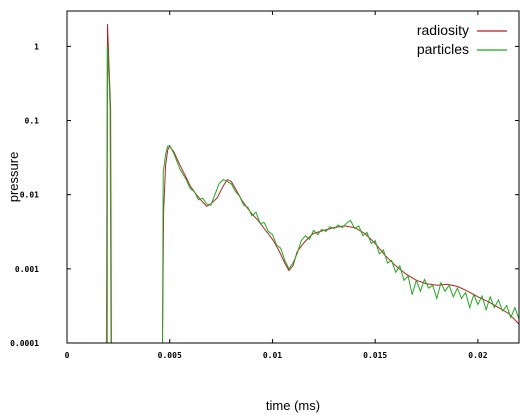 The width and height of the screenshot is (520, 415). What do you see at coordinates (24, 343) in the screenshot?
I see `y-tick-label-0.0001: 0.0001` at bounding box center [24, 343].